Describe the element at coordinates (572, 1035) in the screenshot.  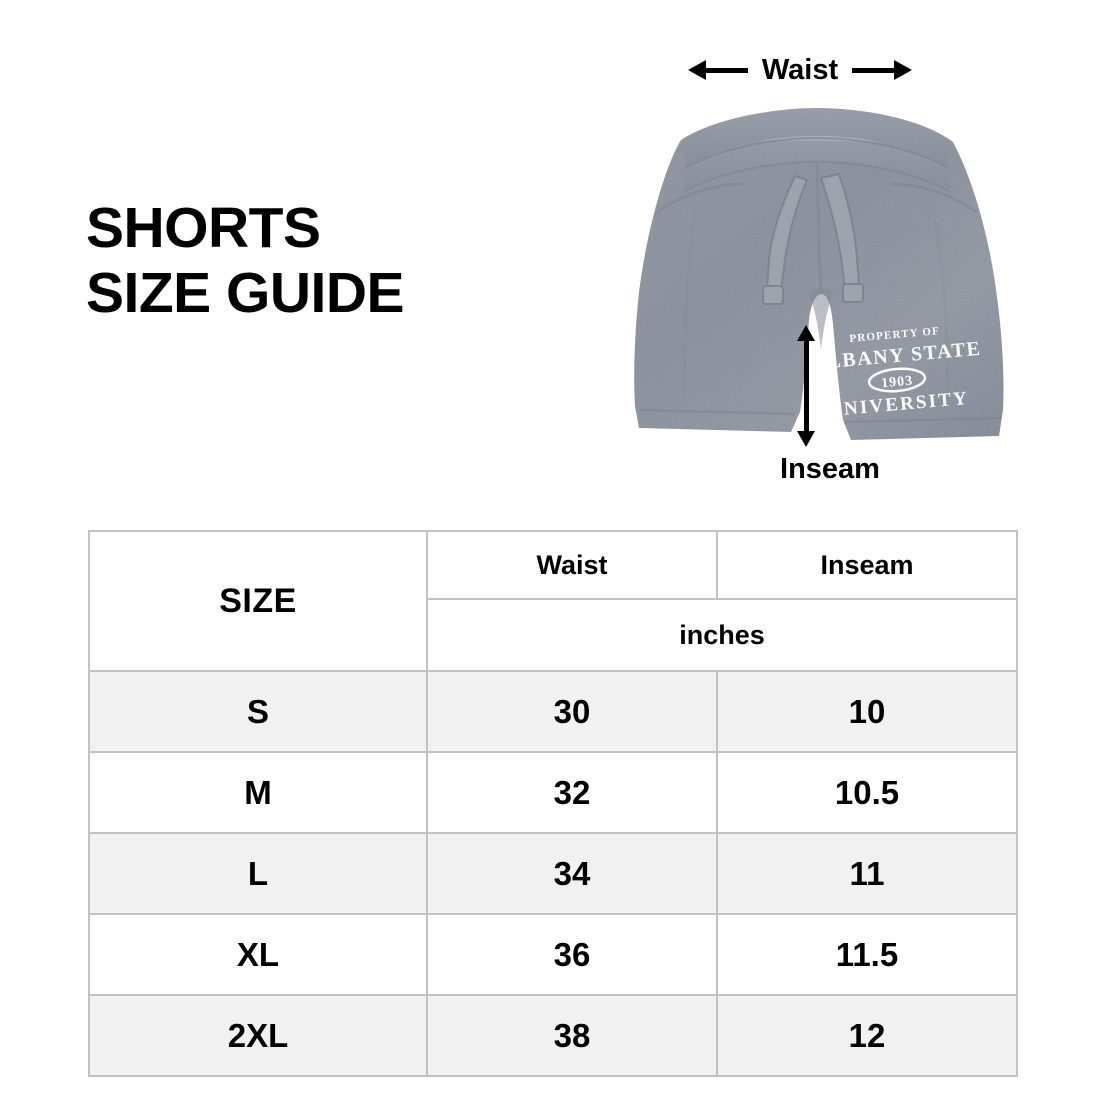
I see `cell-waist: 38` at that location.